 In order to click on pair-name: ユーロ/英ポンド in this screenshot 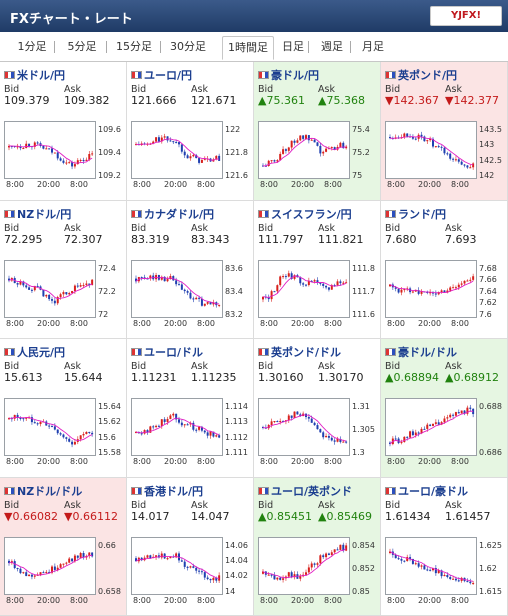, I will do `click(305, 491)`.